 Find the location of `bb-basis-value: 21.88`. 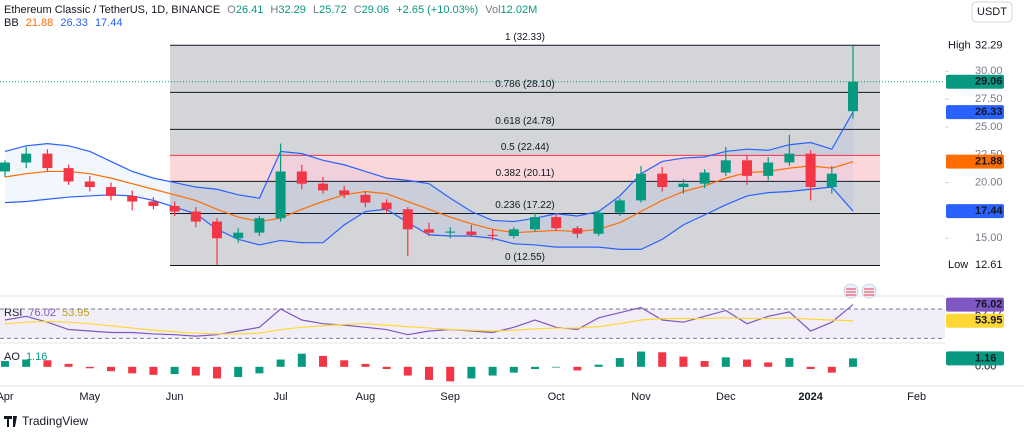

bb-basis-value: 21.88 is located at coordinates (40, 23).